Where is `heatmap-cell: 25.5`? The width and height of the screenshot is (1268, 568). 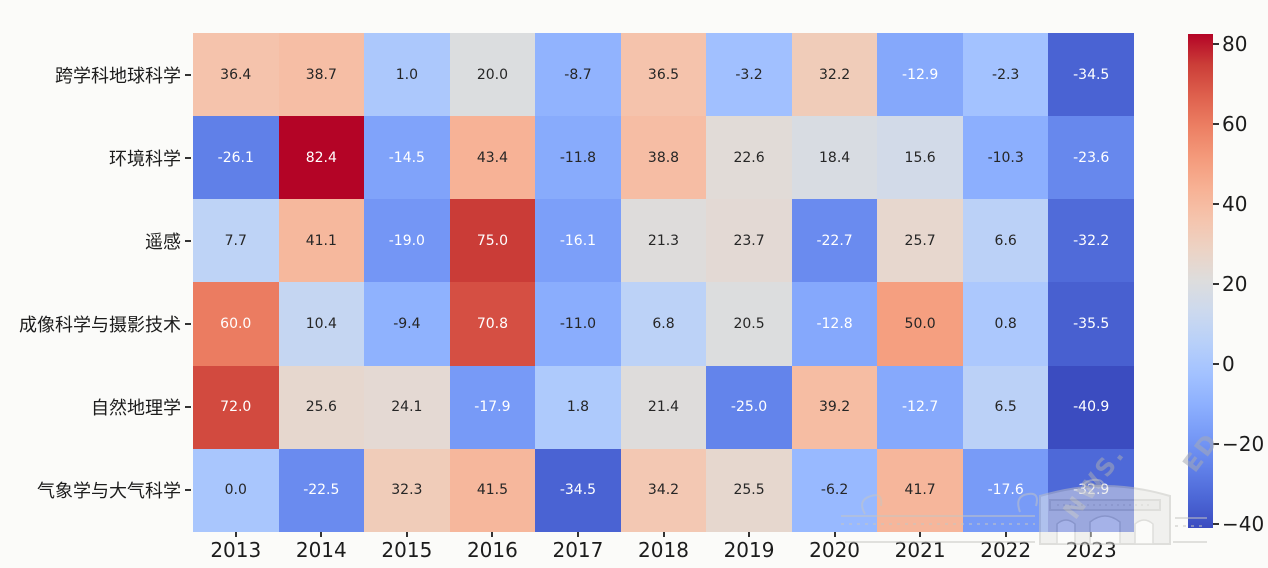
heatmap-cell: 25.5 is located at coordinates (749, 490).